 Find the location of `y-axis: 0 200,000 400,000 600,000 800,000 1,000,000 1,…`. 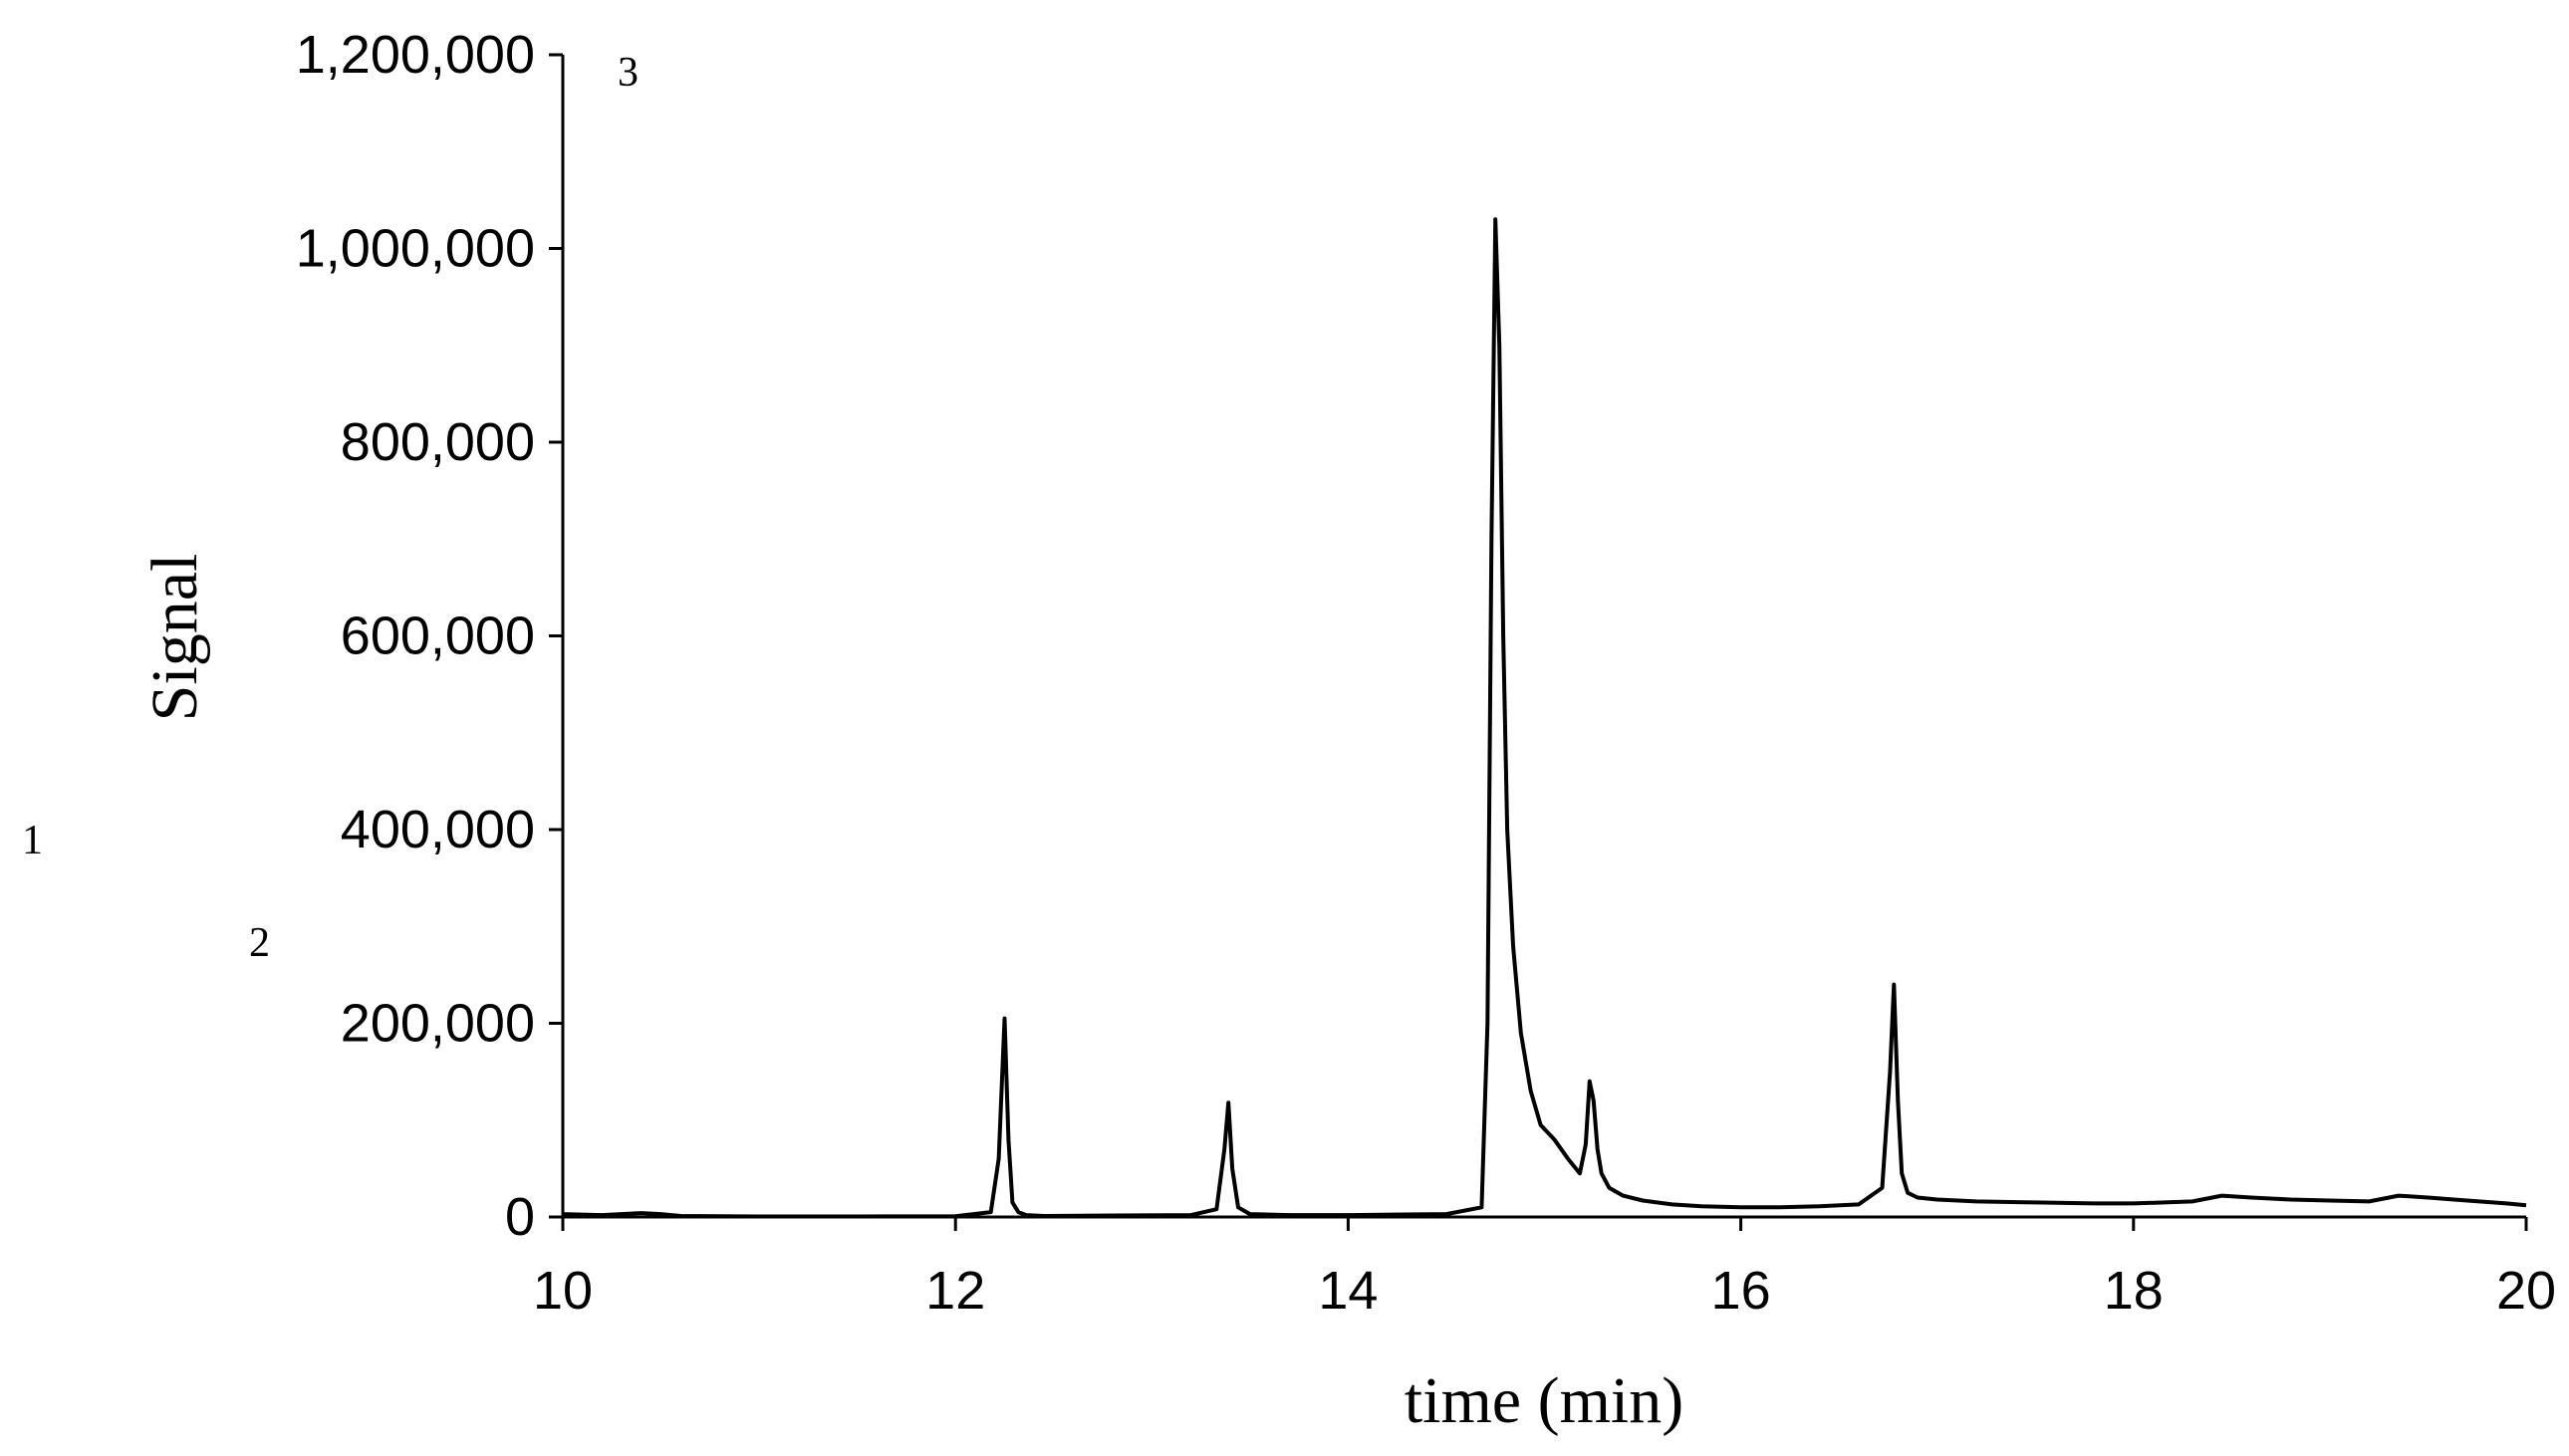

y-axis: 0 200,000 400,000 600,000 800,000 1,000,000 1,… is located at coordinates (430, 636).